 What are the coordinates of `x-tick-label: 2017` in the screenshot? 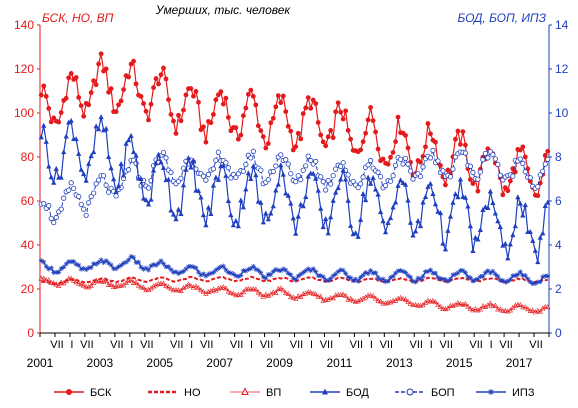 It's located at (519, 363).